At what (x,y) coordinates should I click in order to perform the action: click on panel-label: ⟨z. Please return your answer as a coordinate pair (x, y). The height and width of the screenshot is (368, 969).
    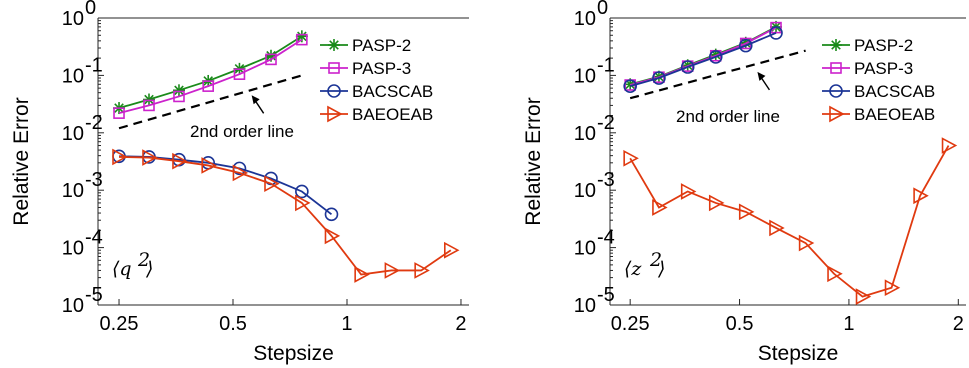
    Looking at the image, I should click on (633, 269).